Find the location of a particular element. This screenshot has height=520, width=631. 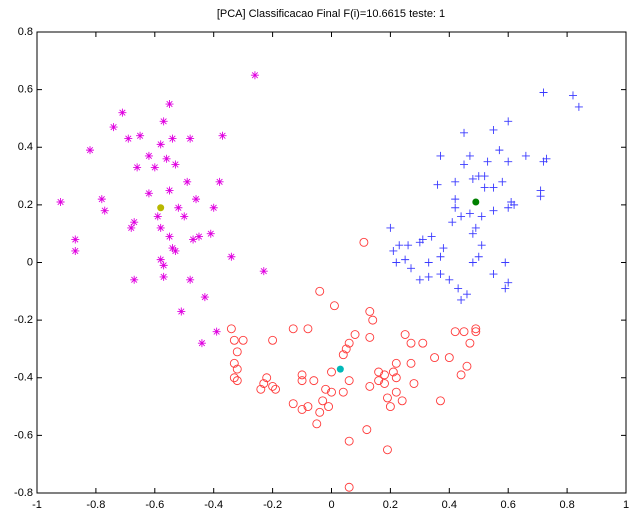

x-tick-label: -0.2 is located at coordinates (272, 505).